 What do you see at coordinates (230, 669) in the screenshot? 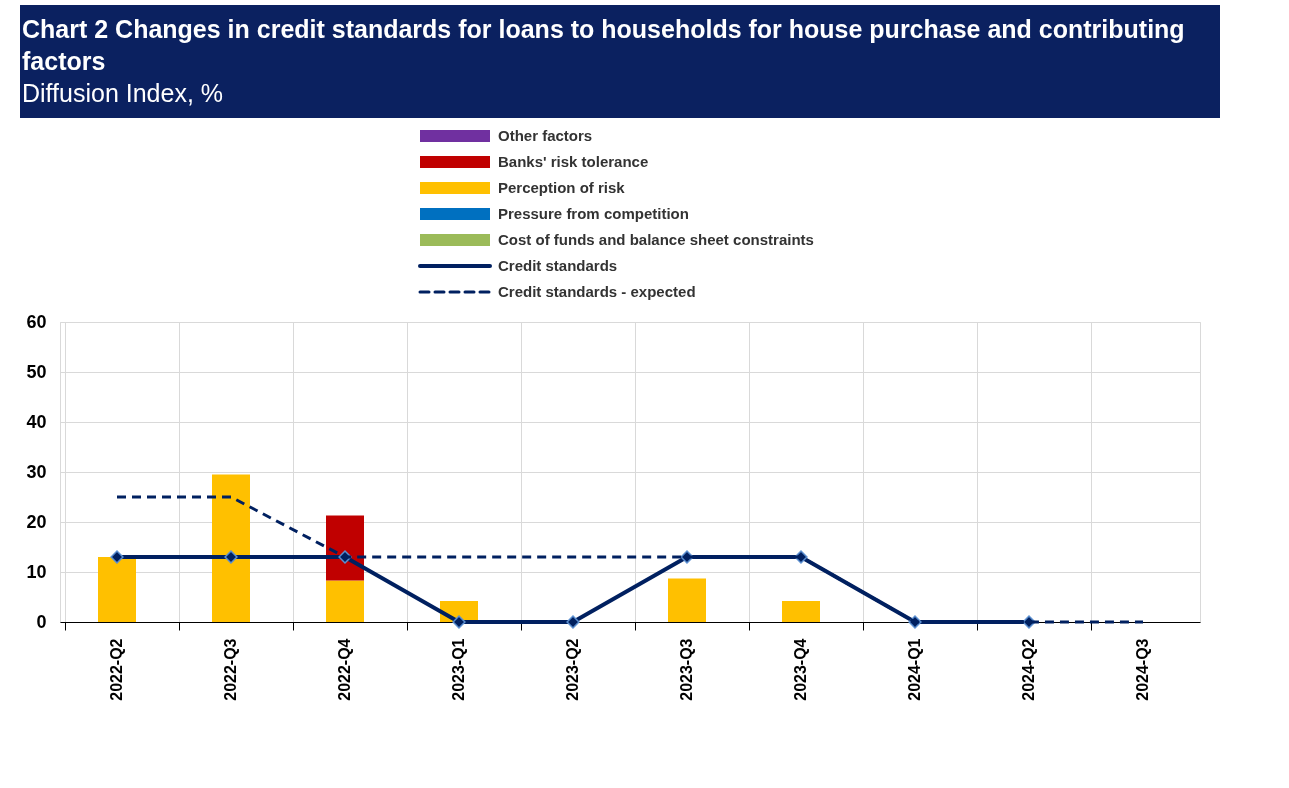
I see `x-tick-label: 2022-Q3` at bounding box center [230, 669].